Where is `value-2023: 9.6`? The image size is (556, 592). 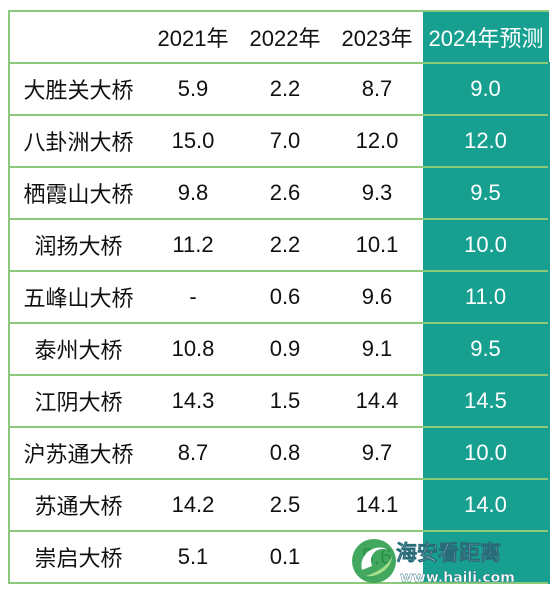 value-2023: 9.6 is located at coordinates (377, 296).